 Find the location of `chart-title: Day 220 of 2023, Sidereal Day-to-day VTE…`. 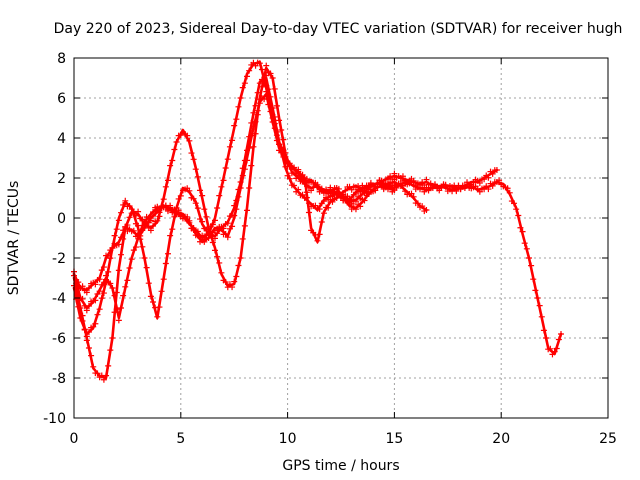

chart-title: Day 220 of 2023, Sidereal Day-to-day VTE… is located at coordinates (338, 29).